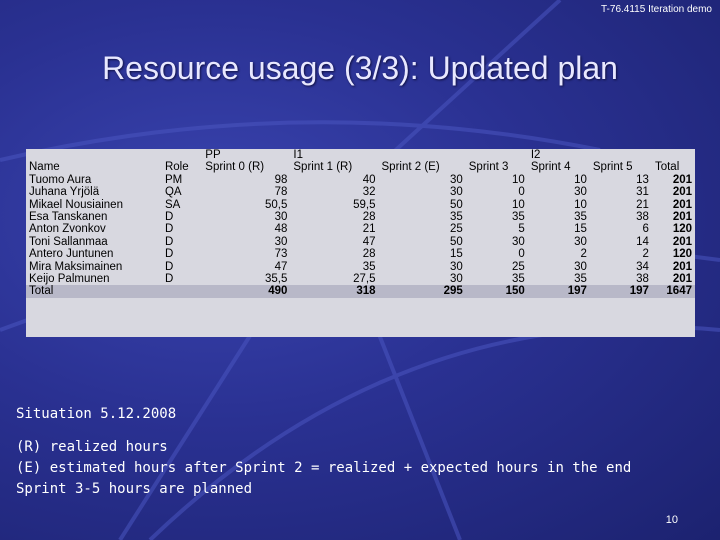 The image size is (720, 540). Describe the element at coordinates (642, 241) in the screenshot. I see `hours-cell: 14` at that location.